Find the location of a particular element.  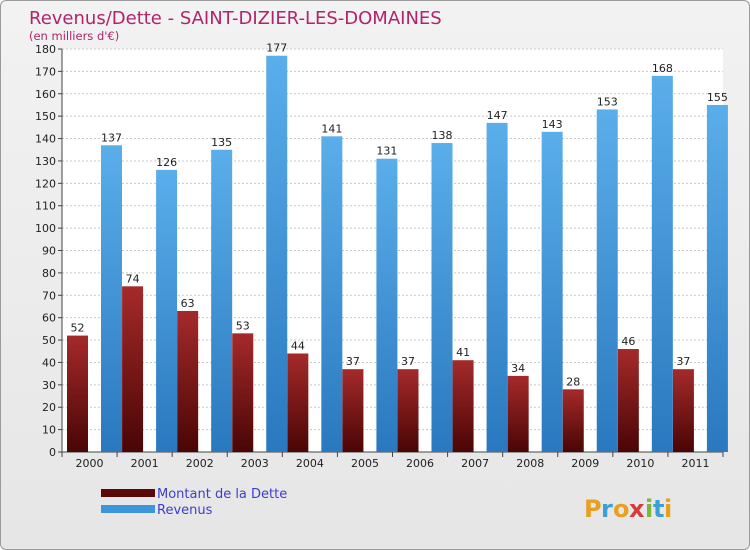

x-tick-label: 2009 is located at coordinates (585, 463).